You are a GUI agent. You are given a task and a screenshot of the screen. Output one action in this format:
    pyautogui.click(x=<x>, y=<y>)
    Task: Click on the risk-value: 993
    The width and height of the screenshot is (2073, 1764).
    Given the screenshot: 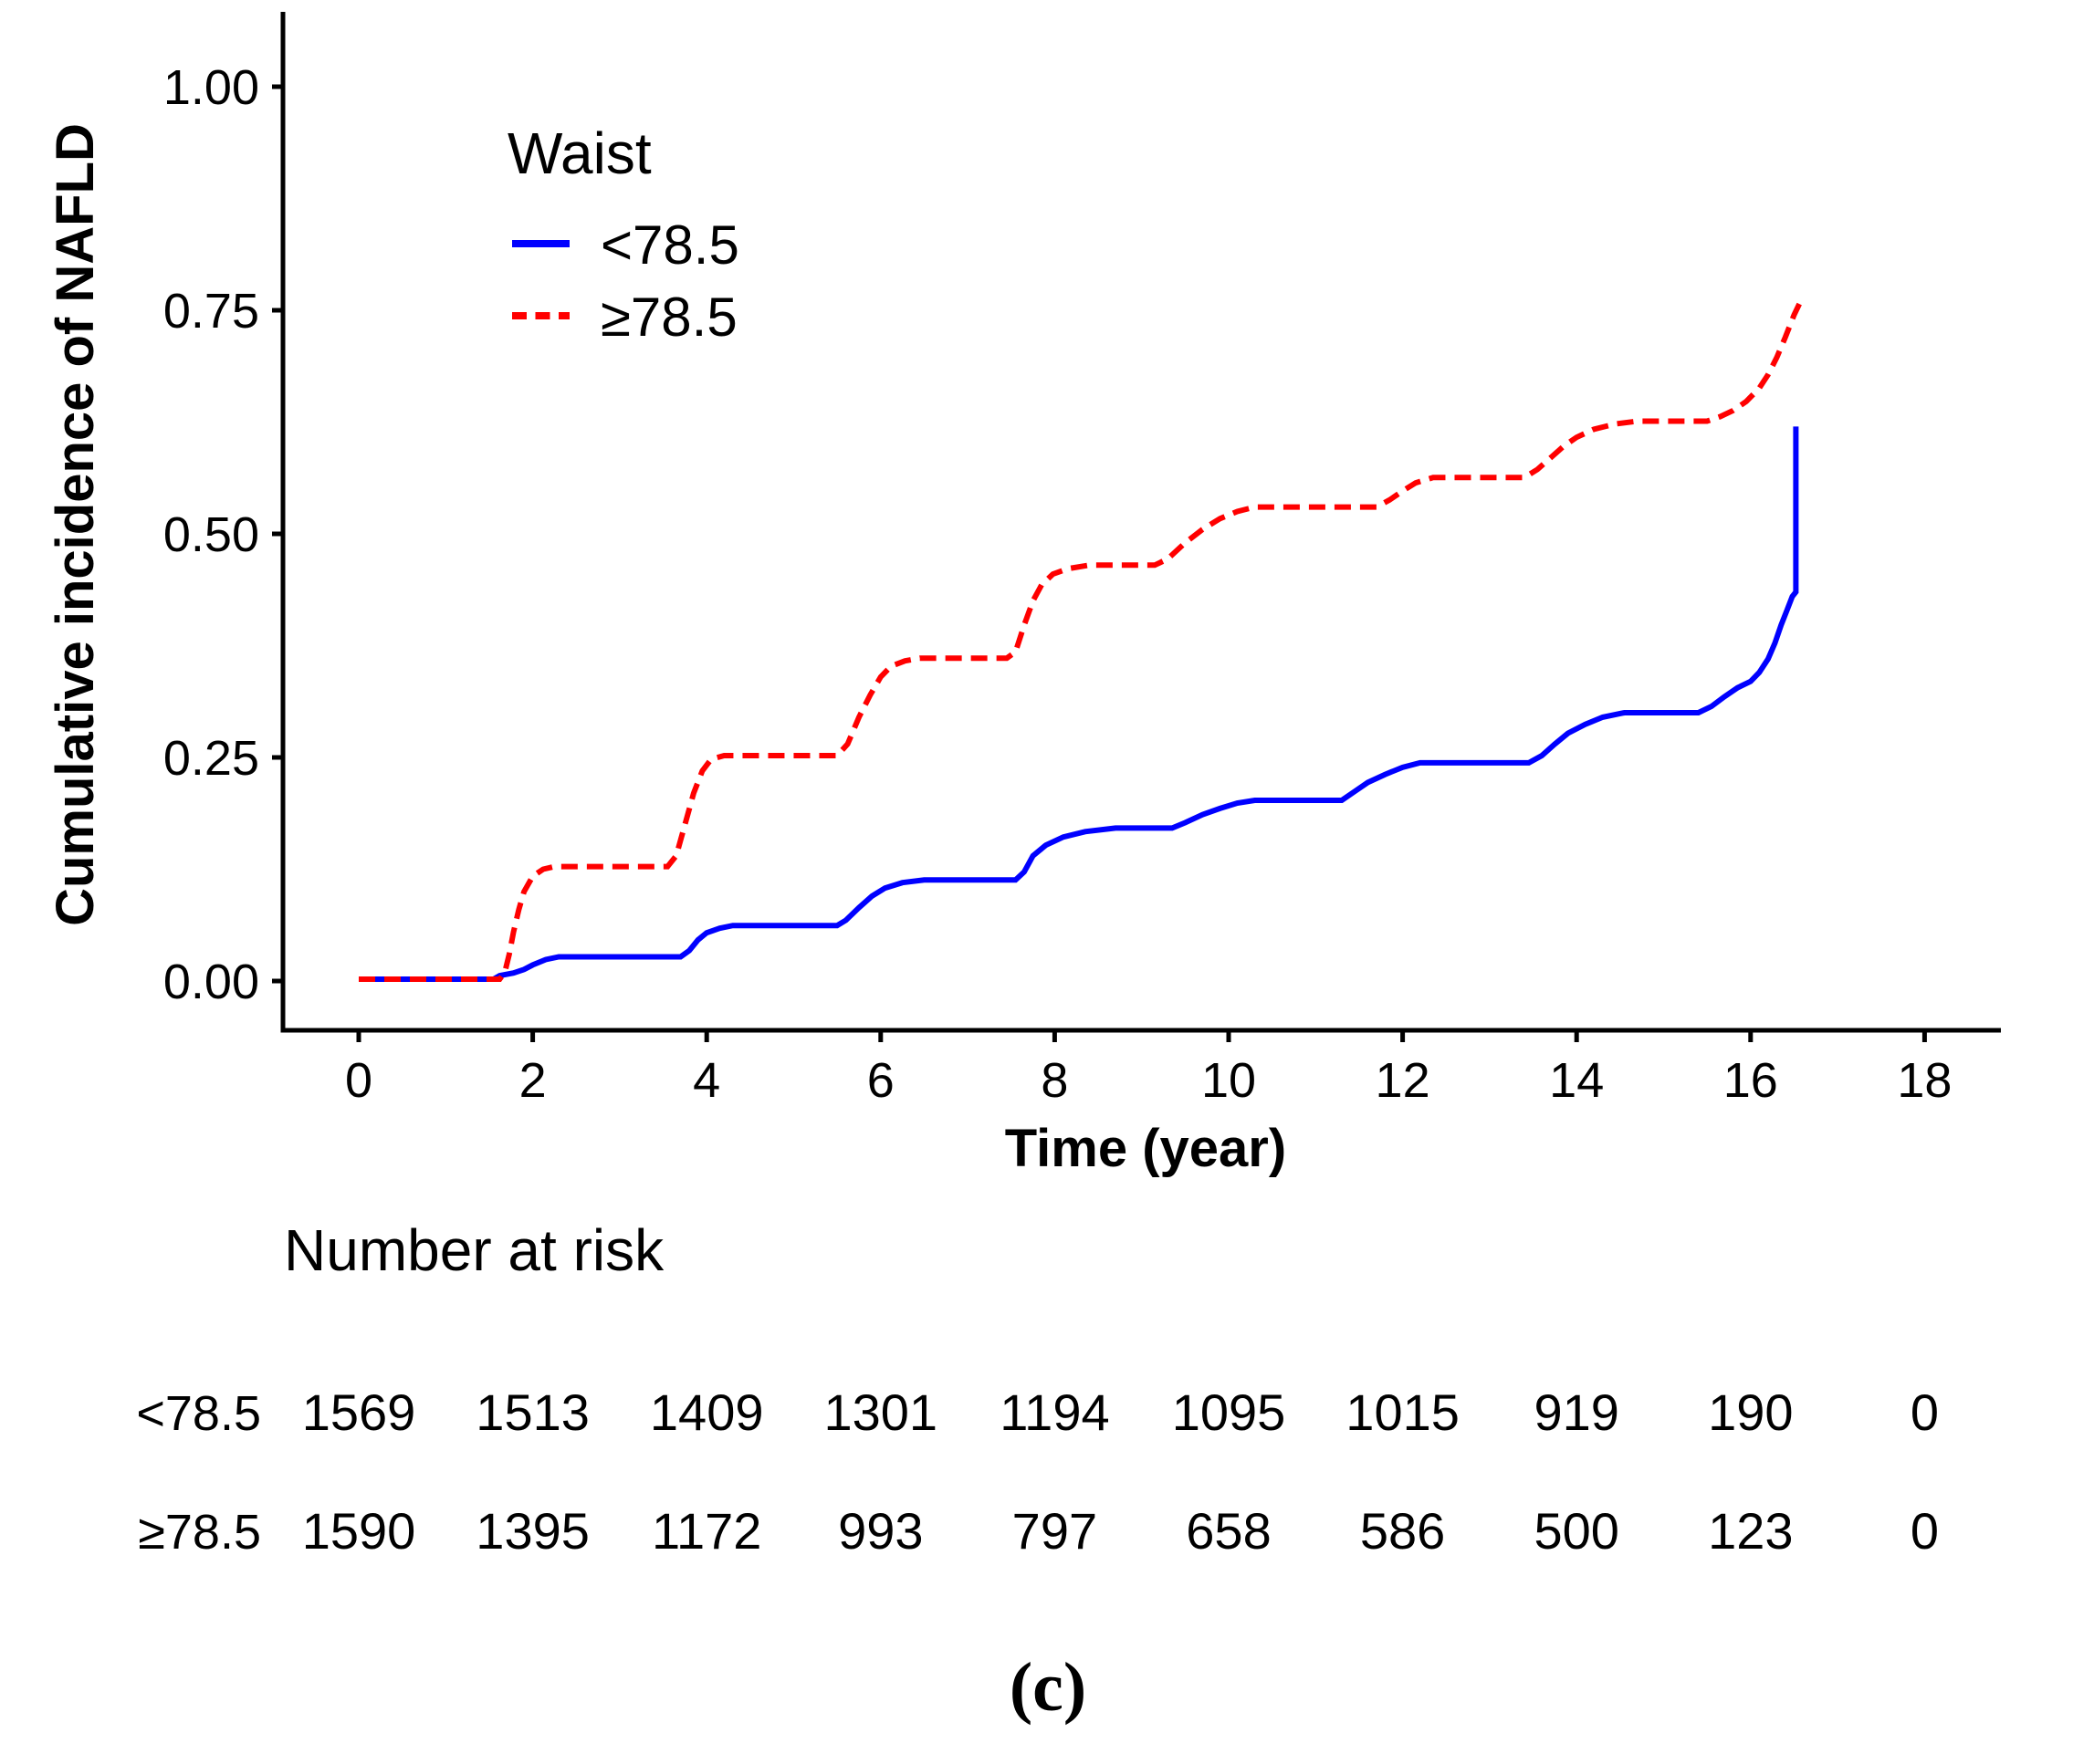 What is the action you would take?
    pyautogui.click(x=880, y=1531)
    